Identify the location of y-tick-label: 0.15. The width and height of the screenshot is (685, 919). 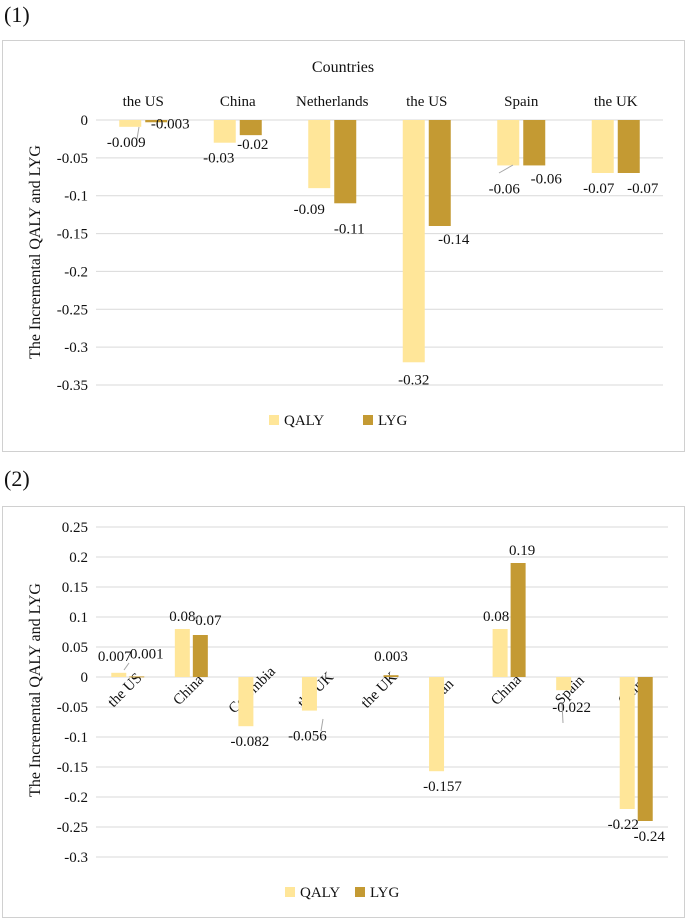
(75, 588).